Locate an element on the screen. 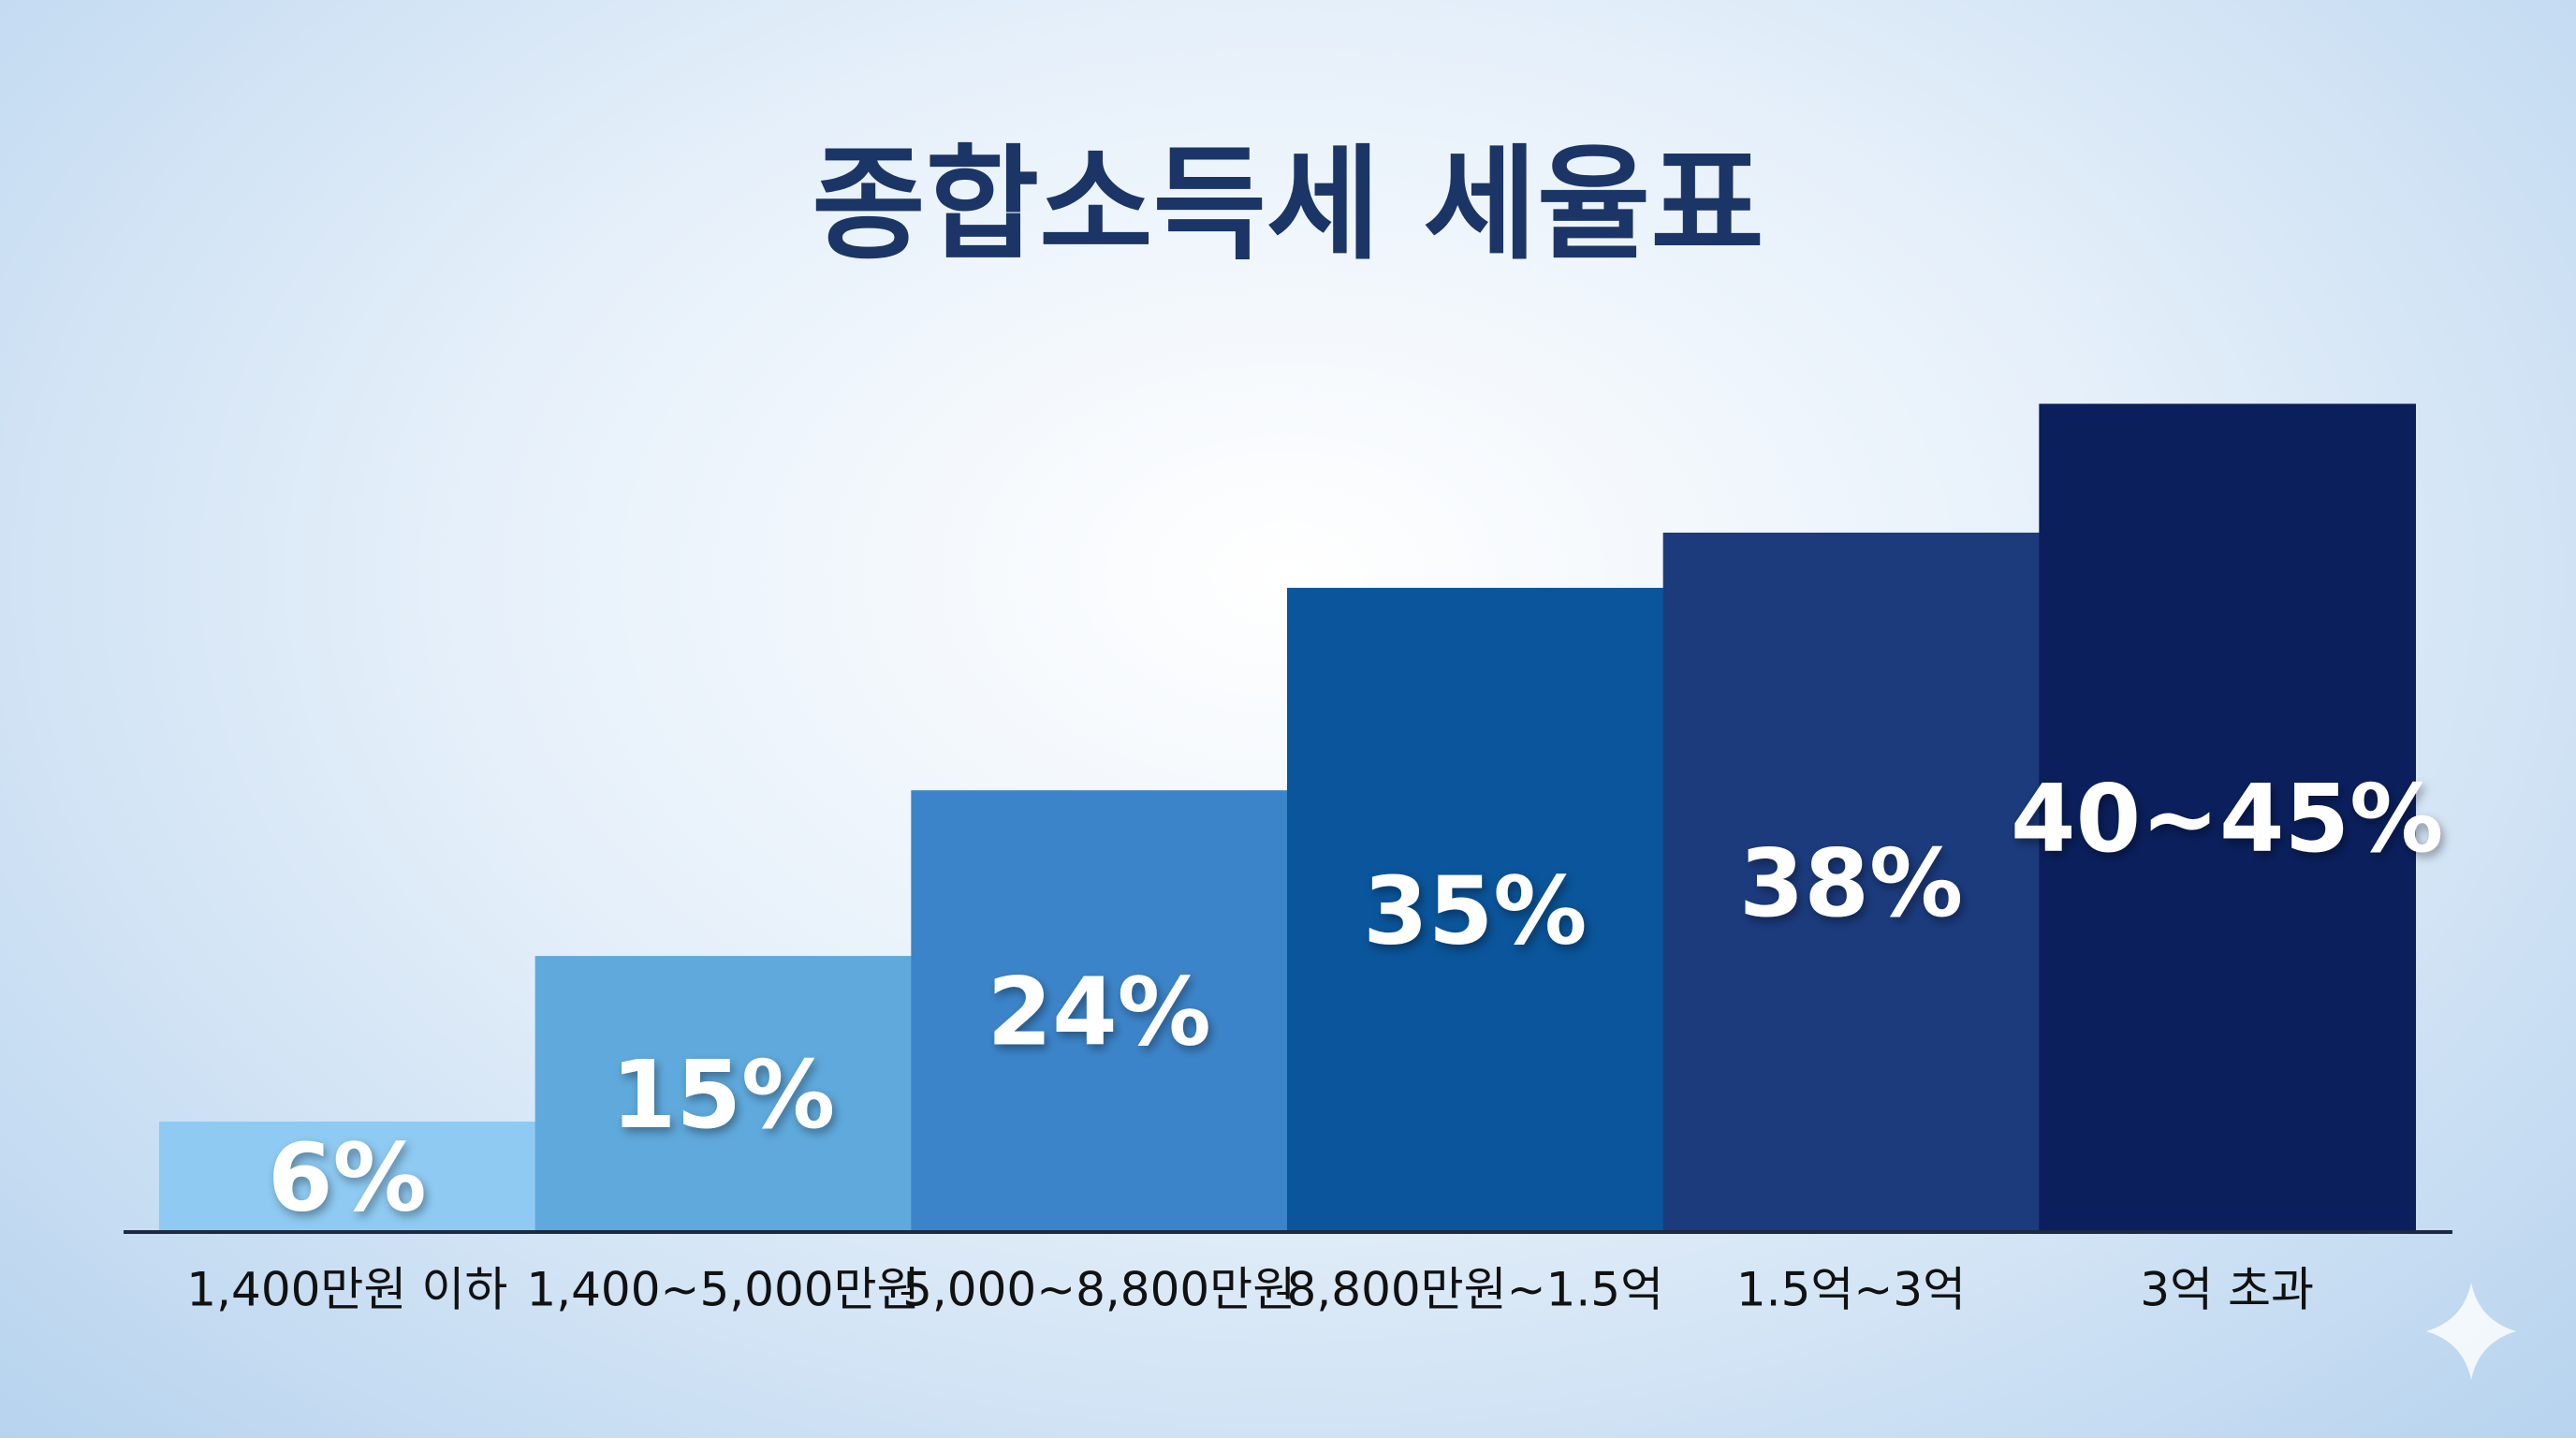 This screenshot has height=1438, width=2576. x-tick-label: 5,000~8,800만원 is located at coordinates (1098, 1290).